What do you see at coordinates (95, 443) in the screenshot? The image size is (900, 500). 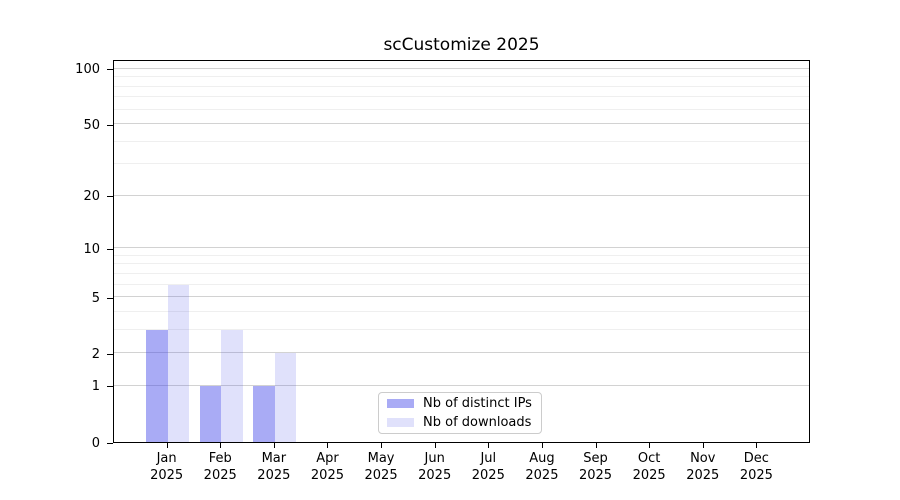 I see `y-tick-label-0: 0` at bounding box center [95, 443].